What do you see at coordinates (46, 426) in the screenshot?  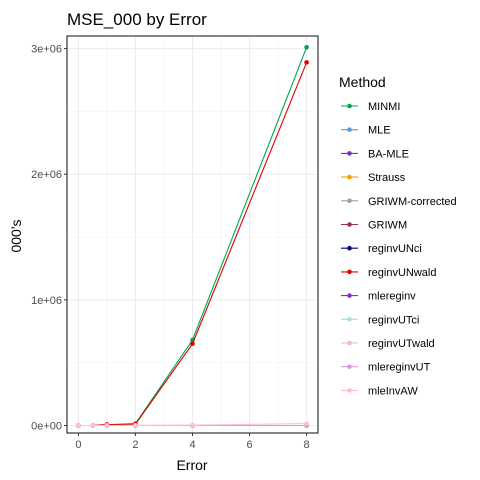 I see `y-tick-label: 0e+00` at bounding box center [46, 426].